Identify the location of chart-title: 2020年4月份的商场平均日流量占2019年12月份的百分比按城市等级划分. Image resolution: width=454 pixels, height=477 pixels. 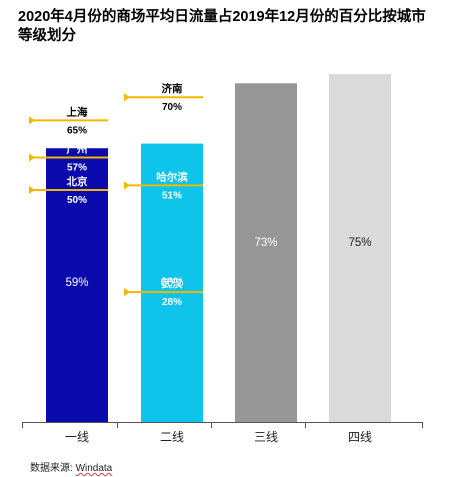
(222, 26).